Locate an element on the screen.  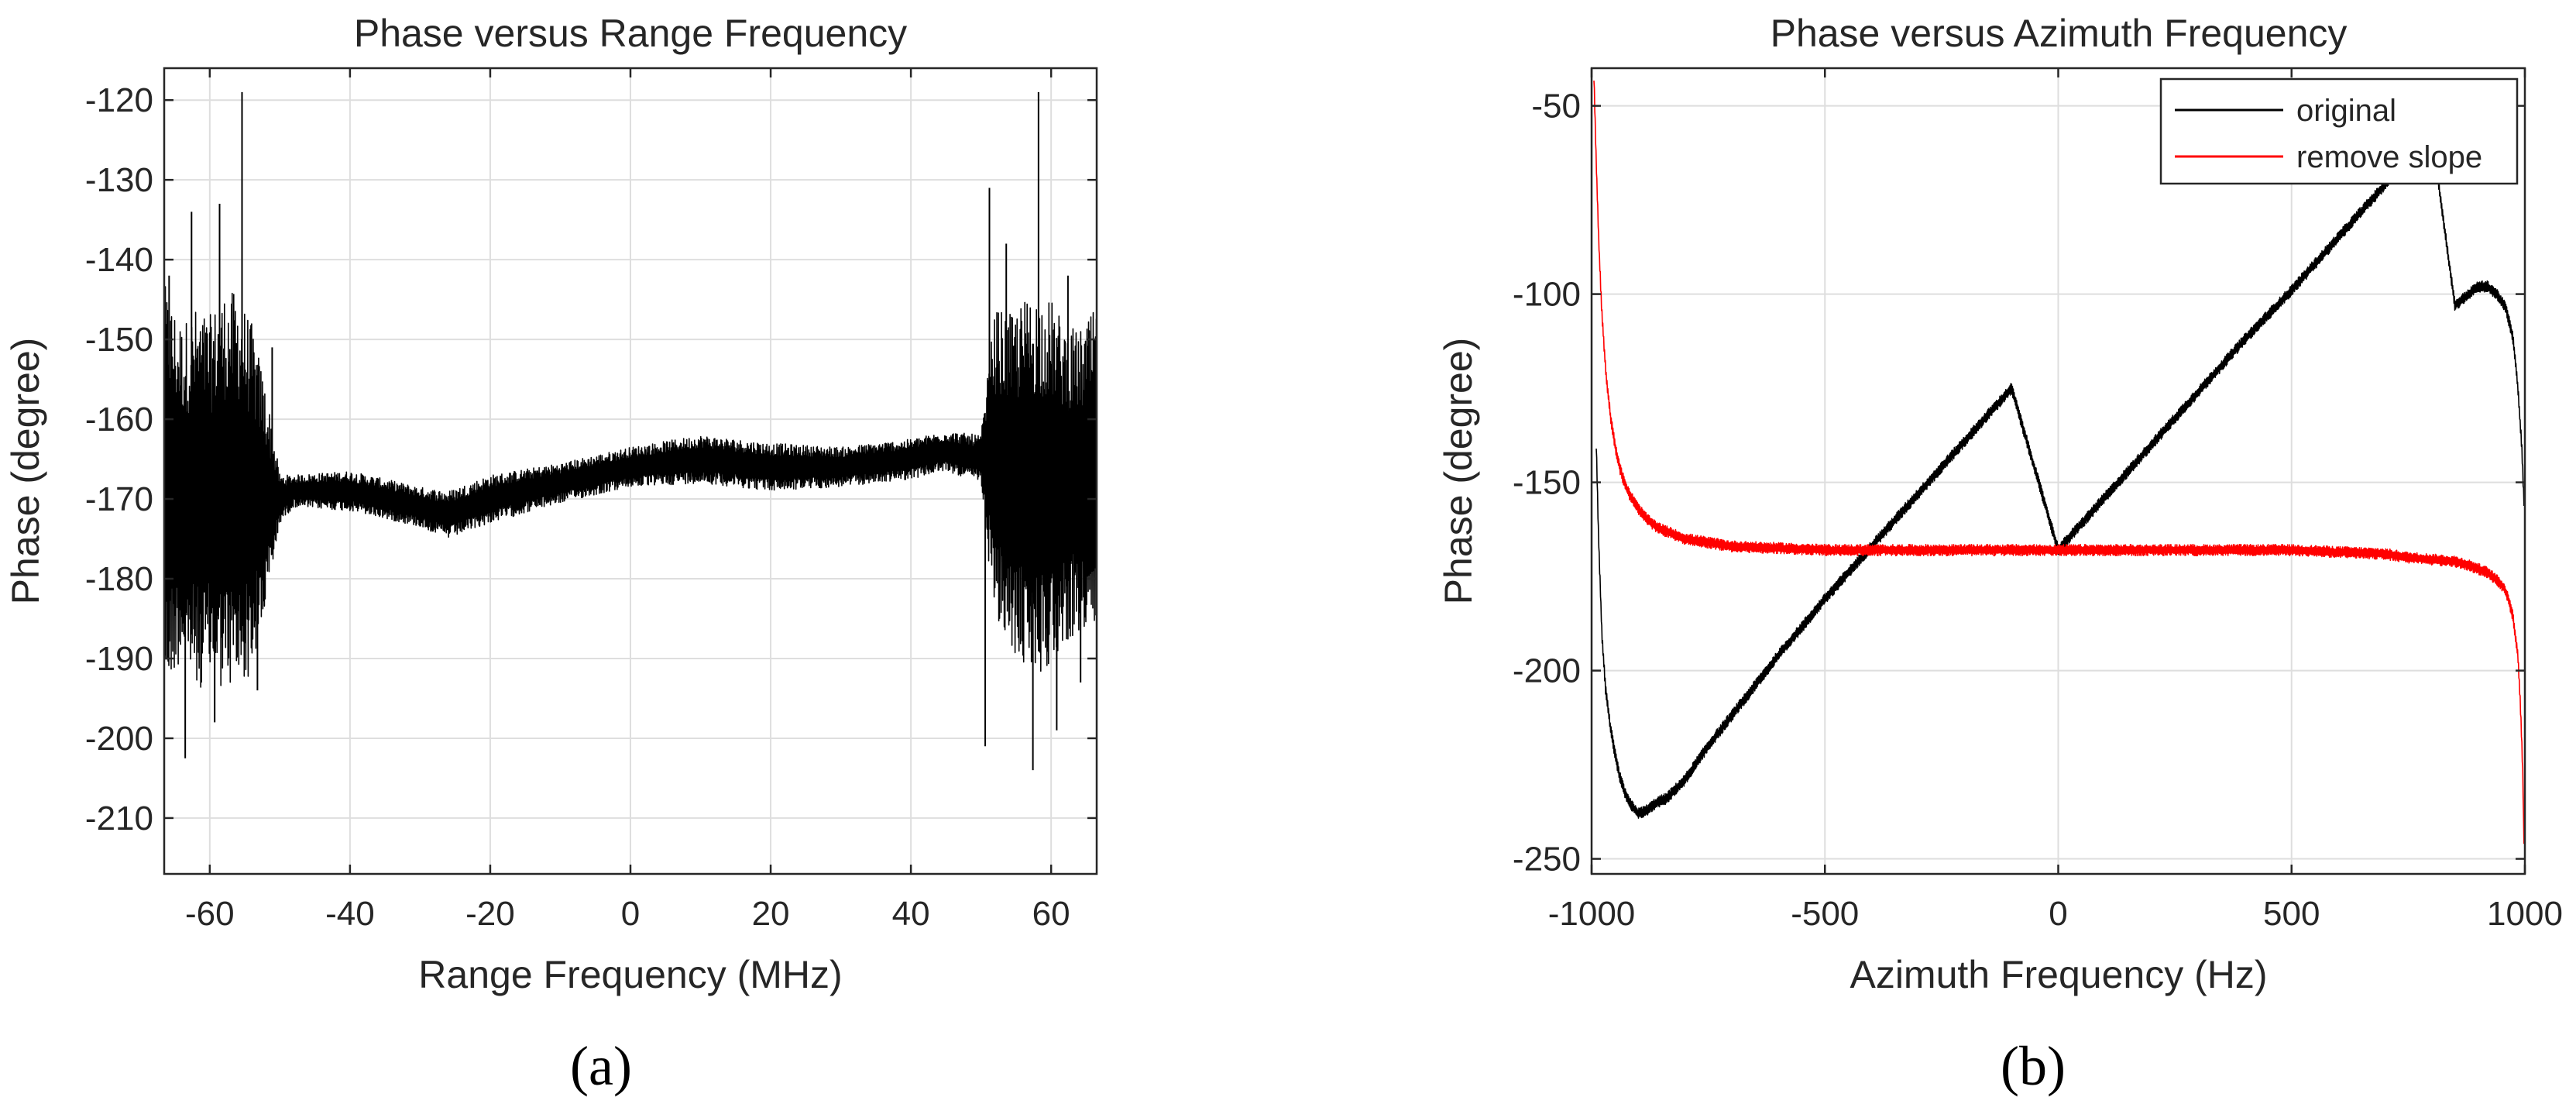
legend: original remove slope is located at coordinates (2339, 131).